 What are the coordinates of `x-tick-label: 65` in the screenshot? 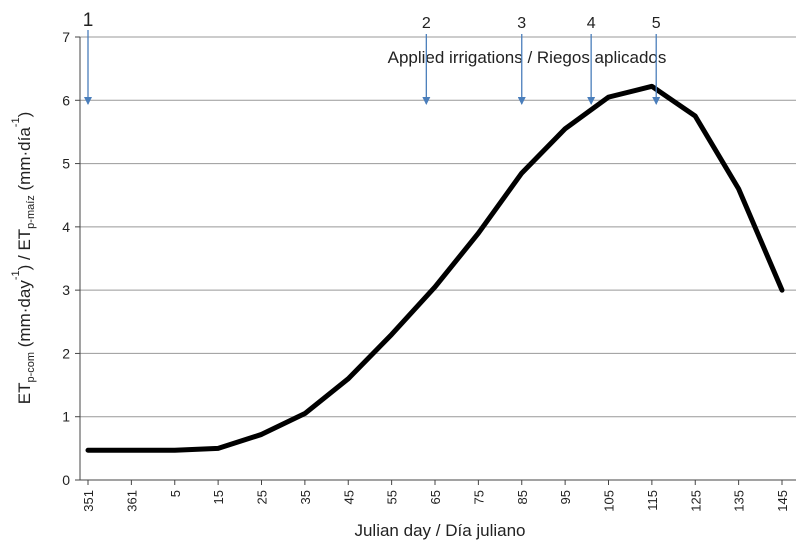 It's located at (435, 497).